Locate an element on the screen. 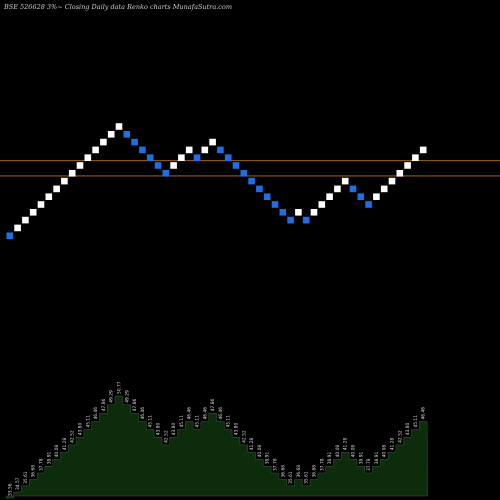  volume-label: 33.56 is located at coordinates (10, 489).